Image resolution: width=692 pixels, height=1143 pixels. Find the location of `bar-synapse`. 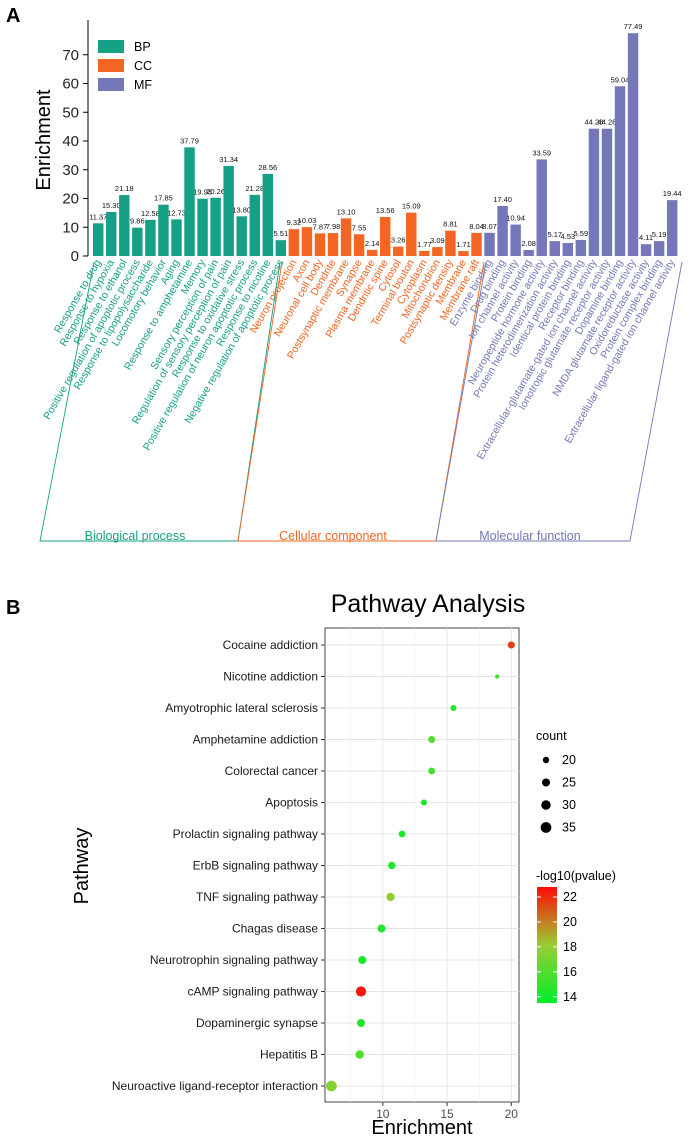

bar-synapse is located at coordinates (359, 245).